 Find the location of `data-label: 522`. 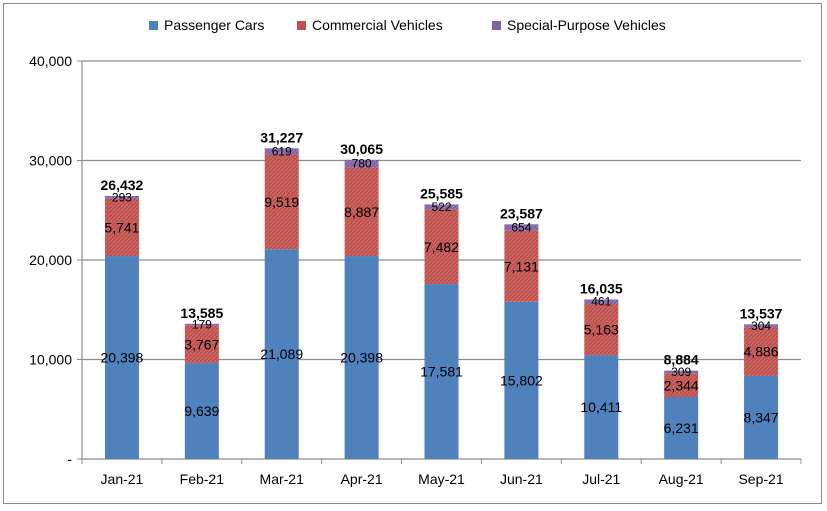

data-label: 522 is located at coordinates (441, 207).